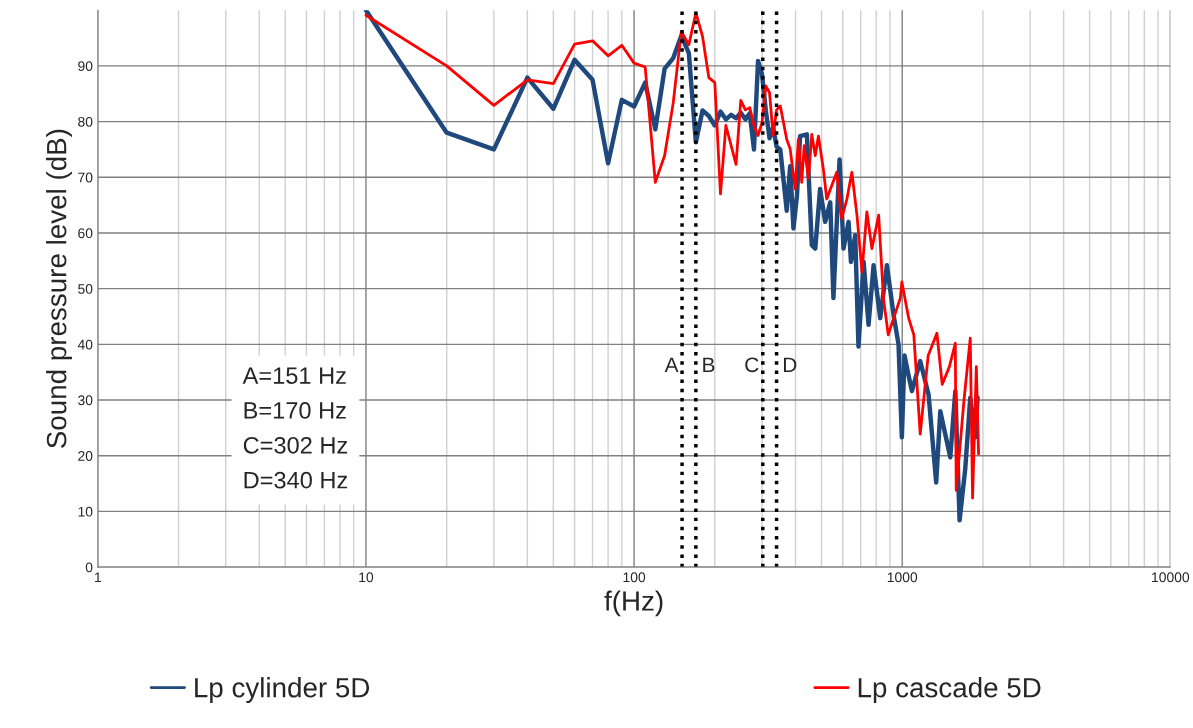  I want to click on x-tick-label: 10000, so click(1171, 577).